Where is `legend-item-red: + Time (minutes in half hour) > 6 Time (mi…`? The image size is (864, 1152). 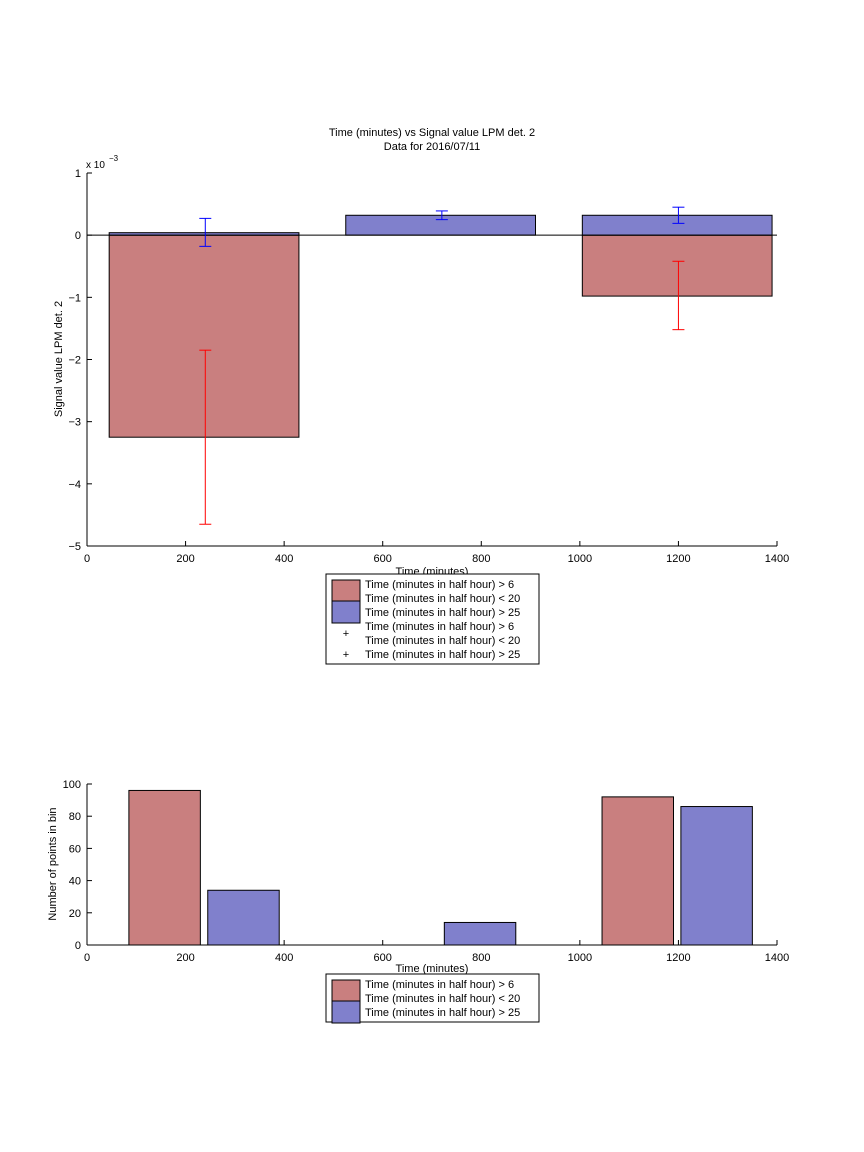
legend-item-red: + Time (minutes in half hour) > 6 Time (mi… is located at coordinates (431, 634).